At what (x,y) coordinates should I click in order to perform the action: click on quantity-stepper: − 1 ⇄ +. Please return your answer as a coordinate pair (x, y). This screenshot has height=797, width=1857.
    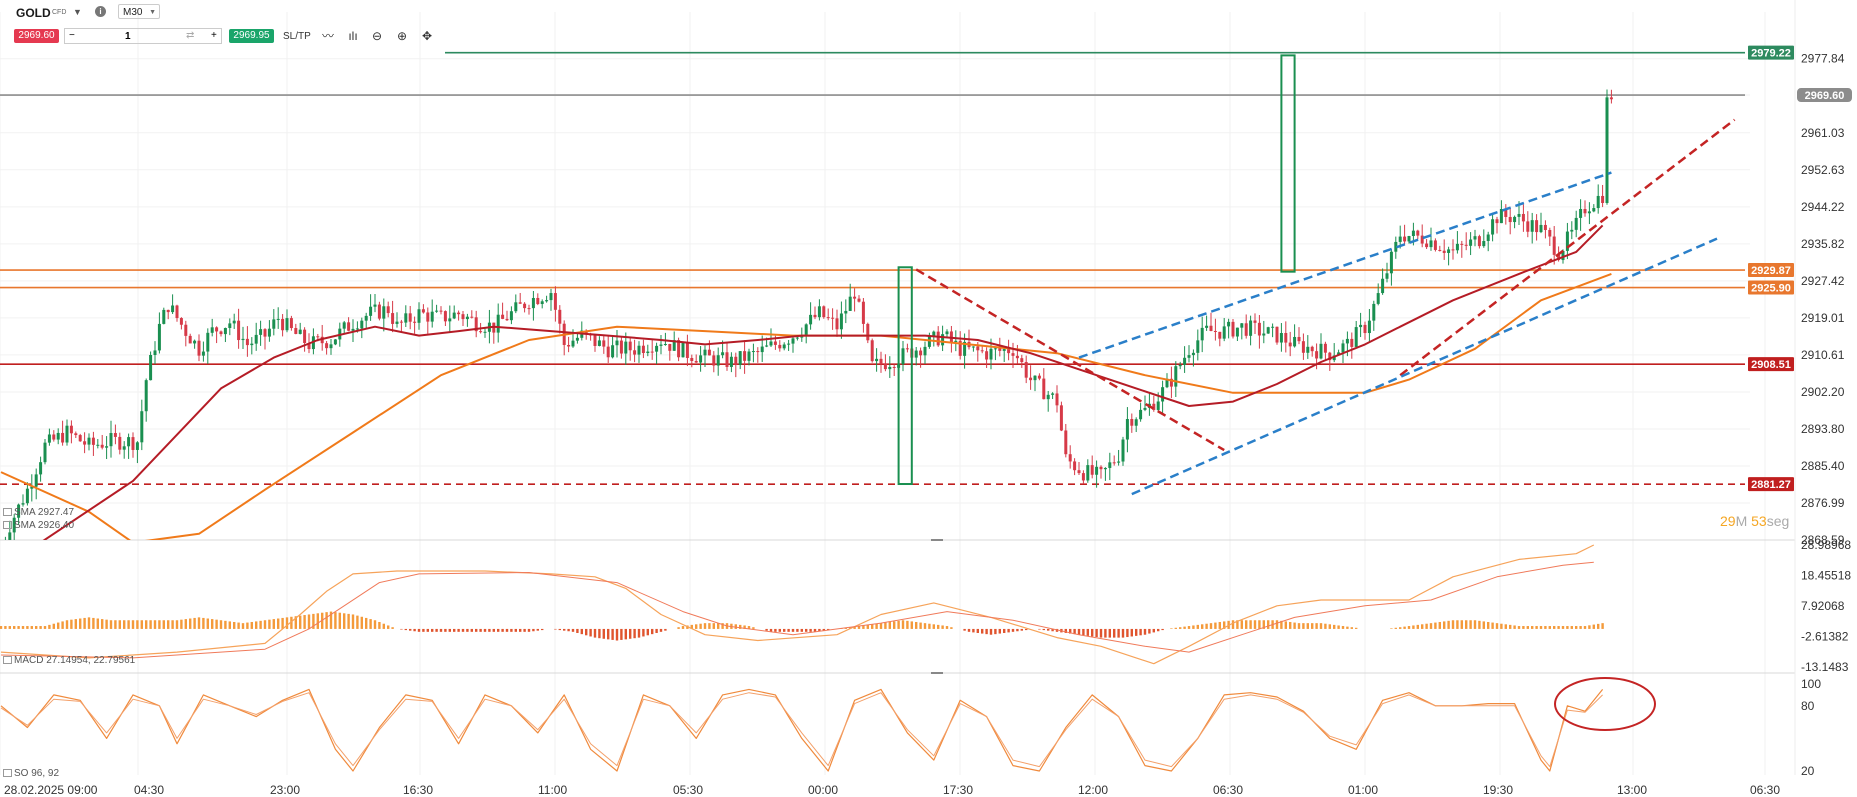
    Looking at the image, I should click on (143, 36).